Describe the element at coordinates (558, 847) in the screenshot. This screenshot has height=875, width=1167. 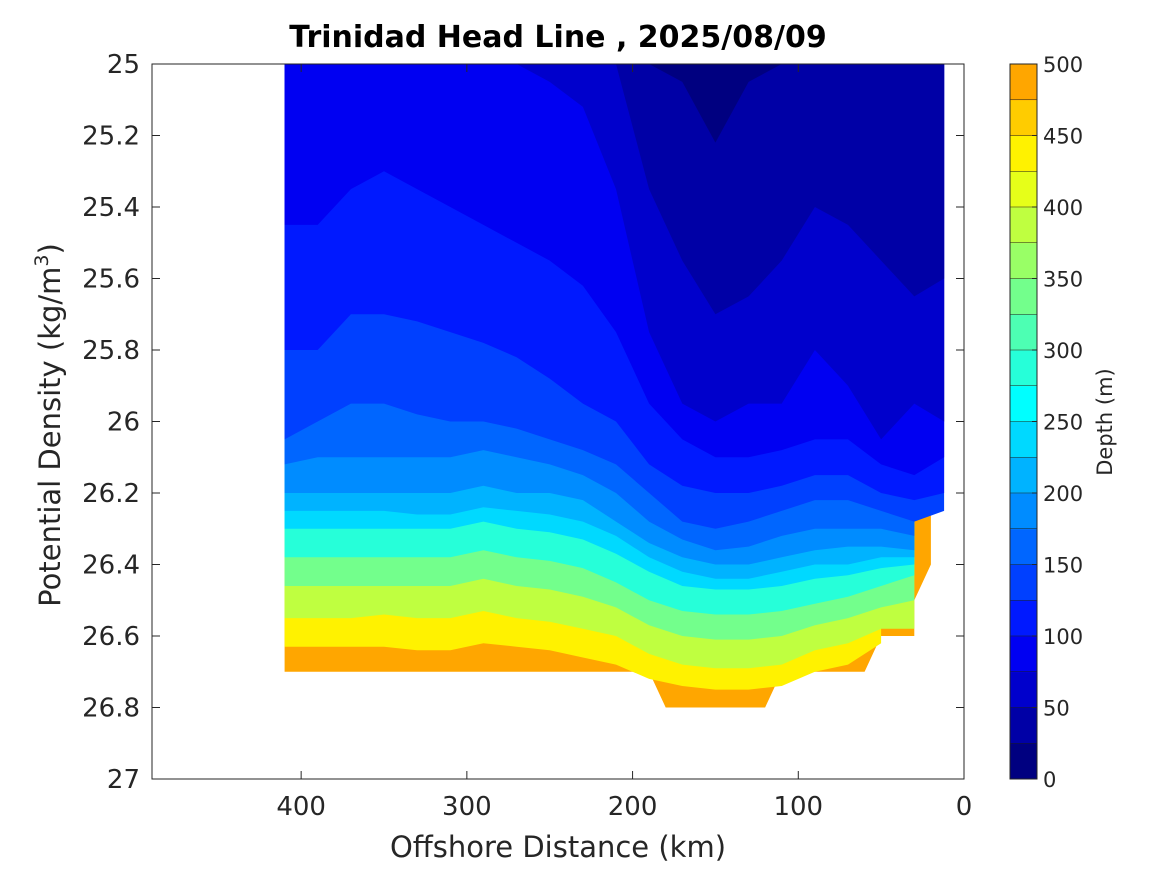
I see `x-axis-label: Offshore Distance (km)` at that location.